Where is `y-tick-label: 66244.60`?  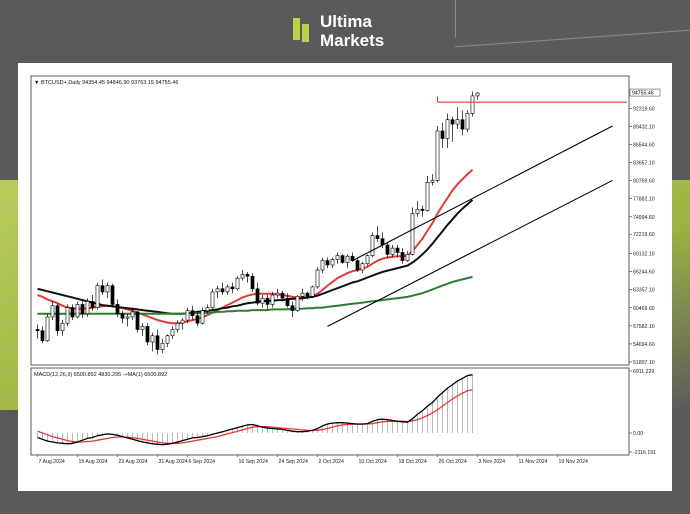
y-tick-label: 66244.60 is located at coordinates (644, 273).